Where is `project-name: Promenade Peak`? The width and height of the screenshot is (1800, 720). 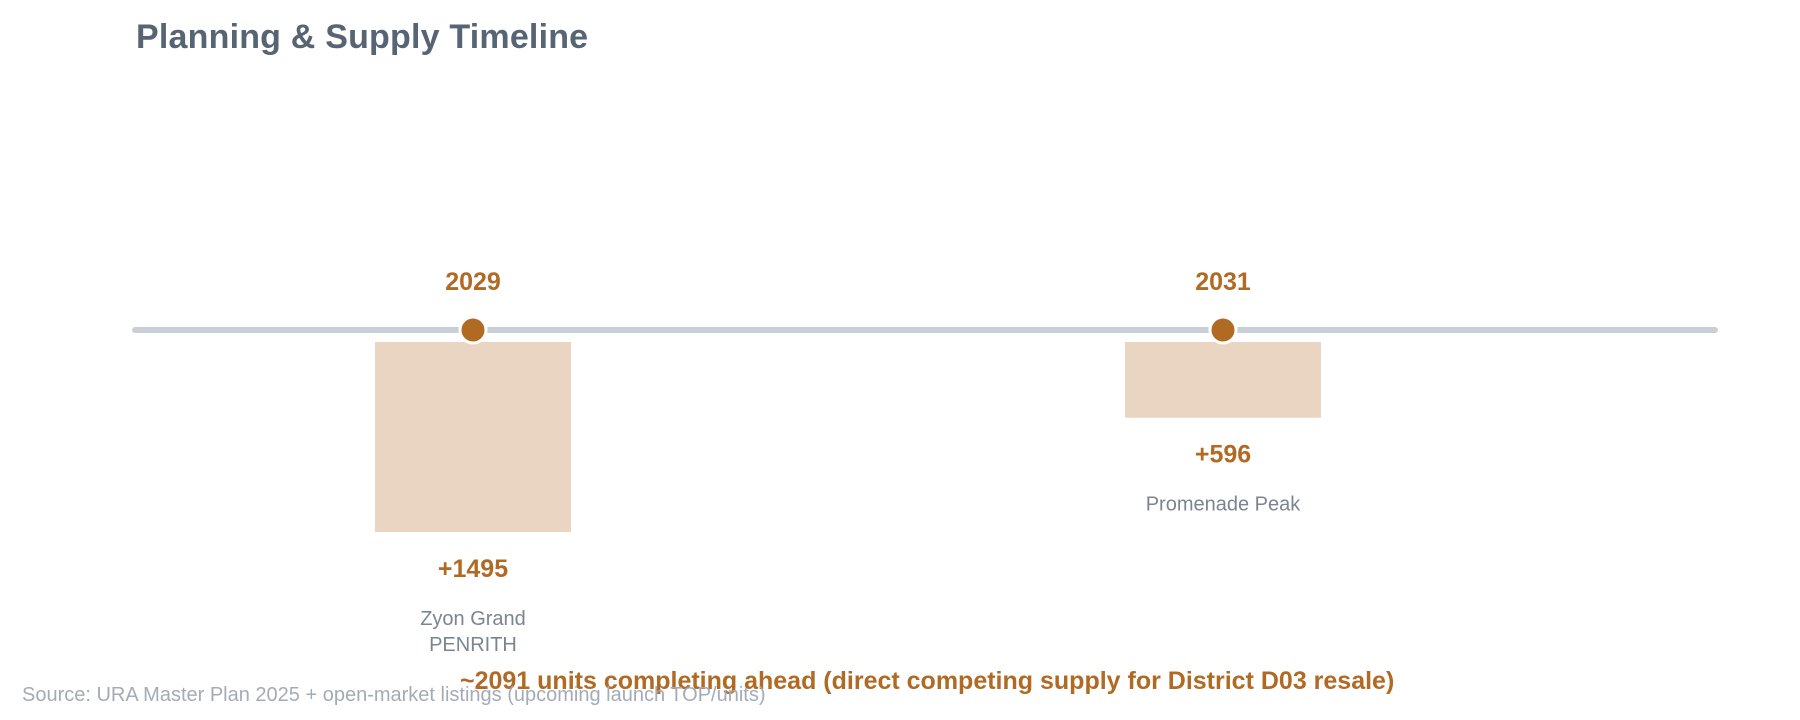
project-name: Promenade Peak is located at coordinates (1224, 505).